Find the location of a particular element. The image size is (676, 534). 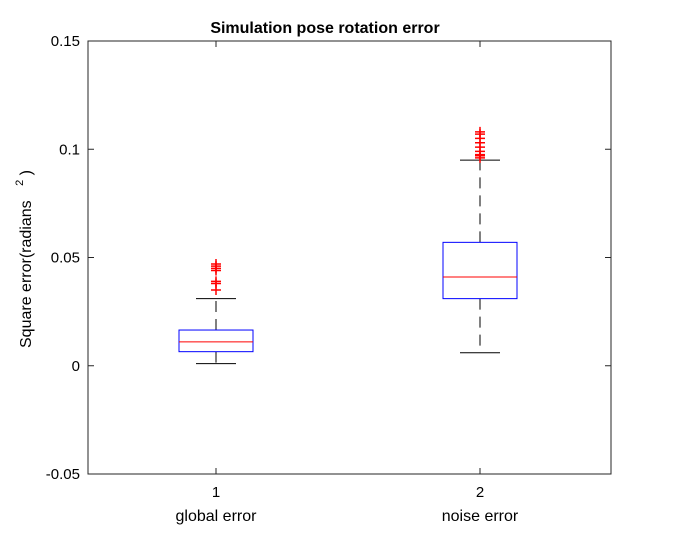

x-category-label: global error is located at coordinates (217, 516).